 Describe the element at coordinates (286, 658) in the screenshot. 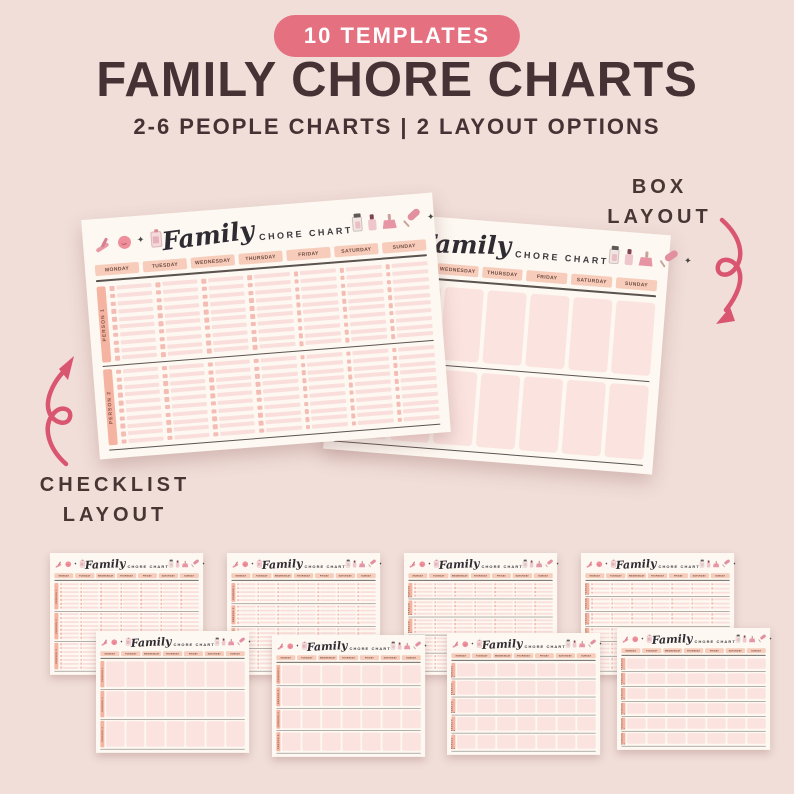

I see `day-pill: MONDAY` at that location.